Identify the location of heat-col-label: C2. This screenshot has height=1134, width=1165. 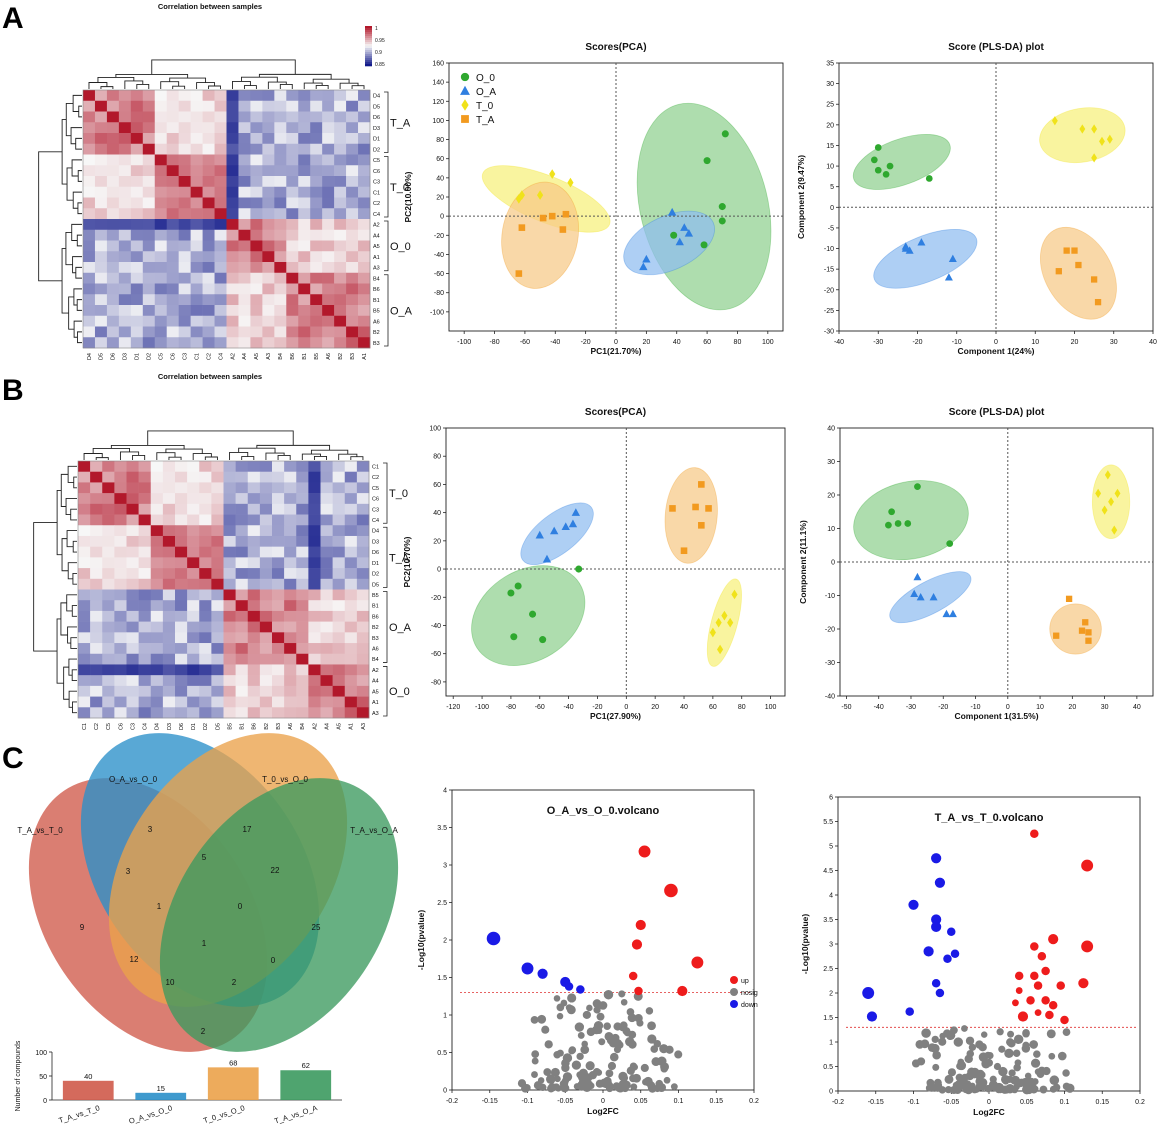
(97, 726).